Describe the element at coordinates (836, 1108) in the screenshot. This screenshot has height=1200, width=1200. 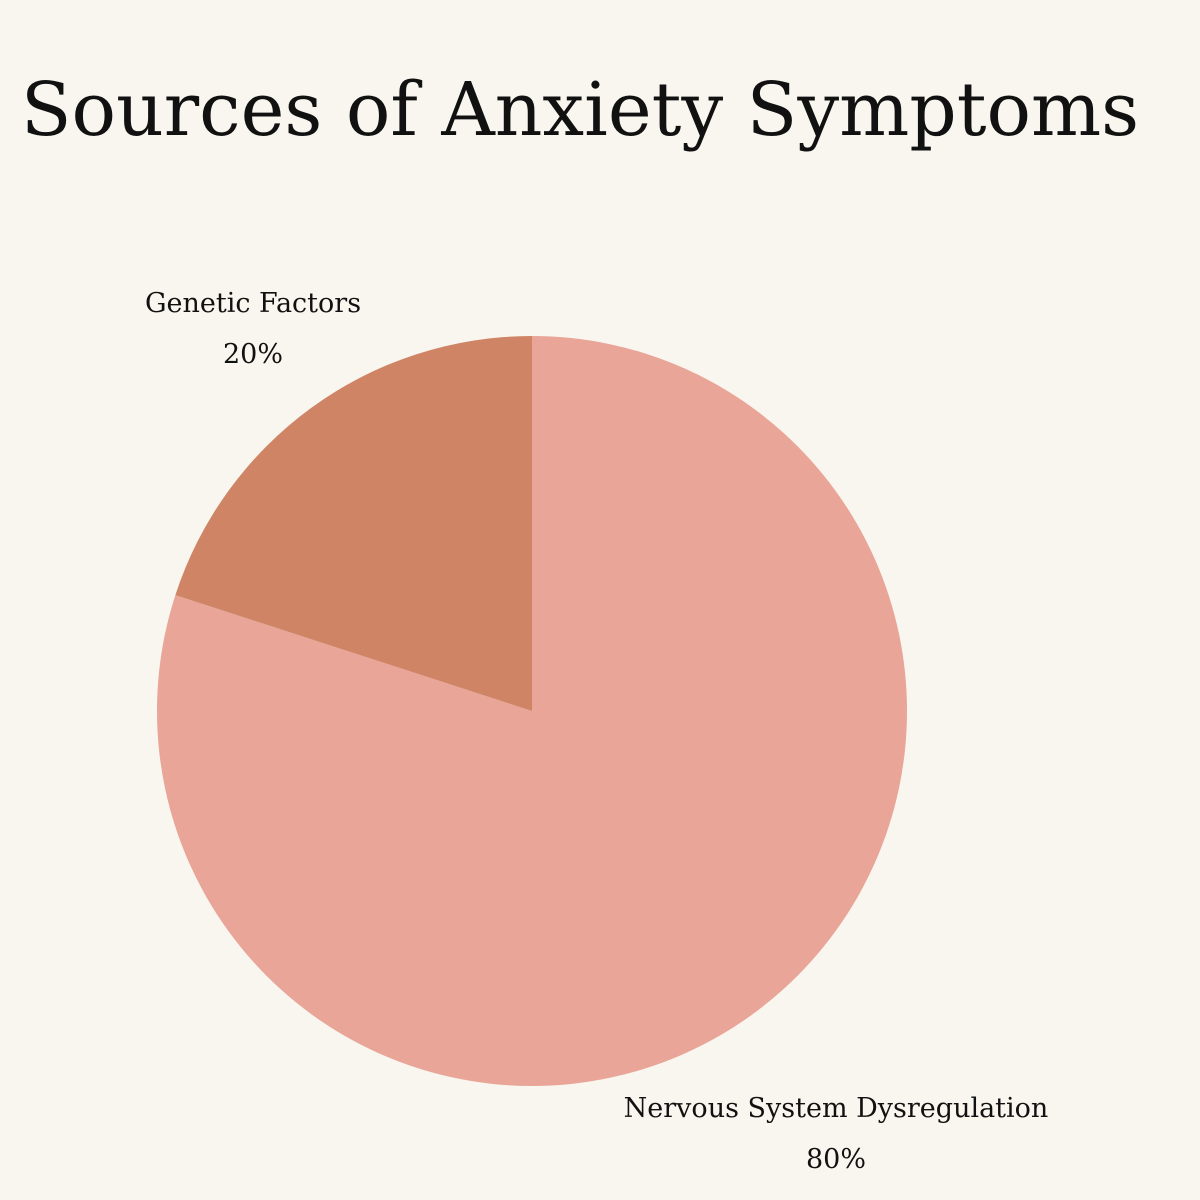
I see `slice-label: Nervous System Dysregulation` at that location.